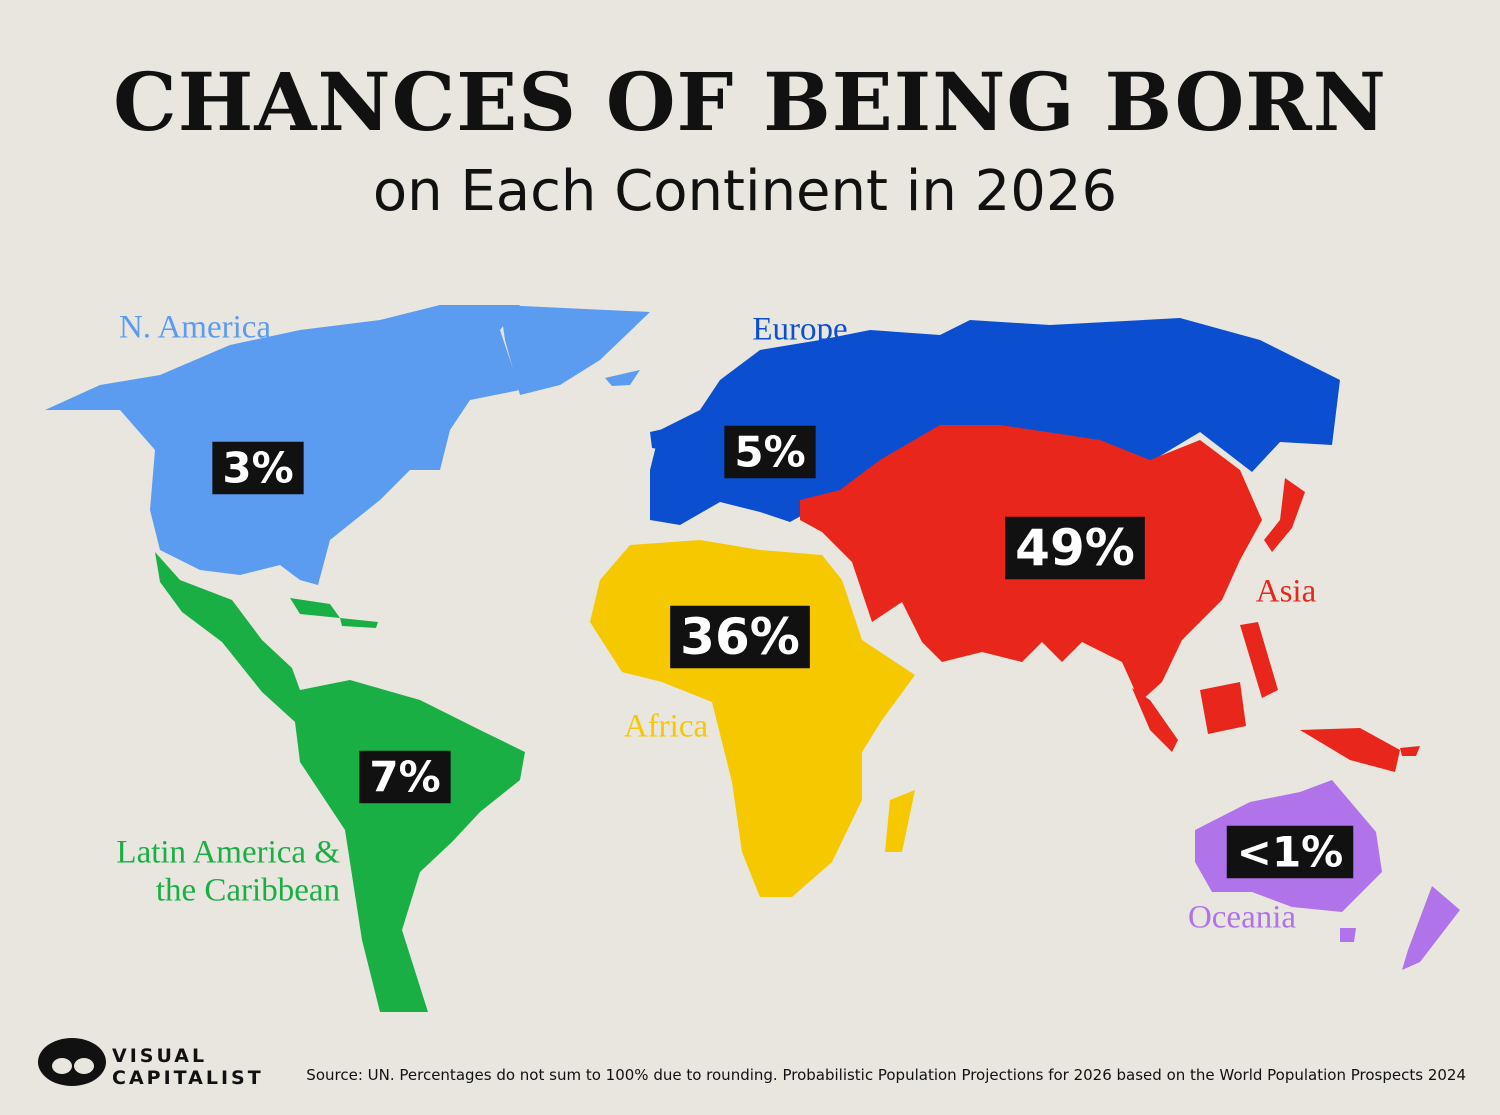 This screenshot has width=1500, height=1115. Describe the element at coordinates (995, 421) in the screenshot. I see `europe-shape` at that location.